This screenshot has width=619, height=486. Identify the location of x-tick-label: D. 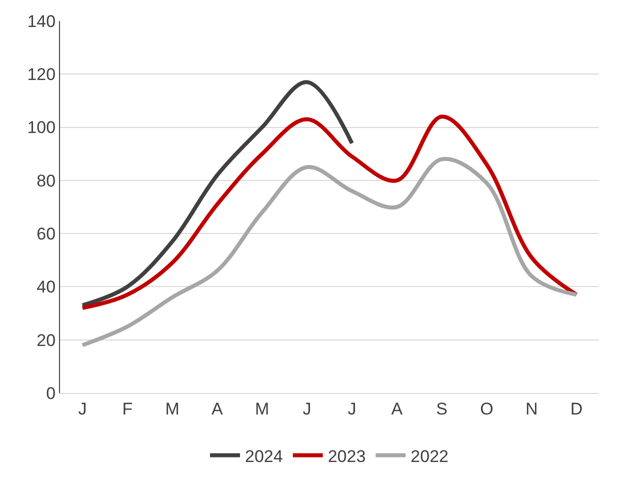
(576, 408).